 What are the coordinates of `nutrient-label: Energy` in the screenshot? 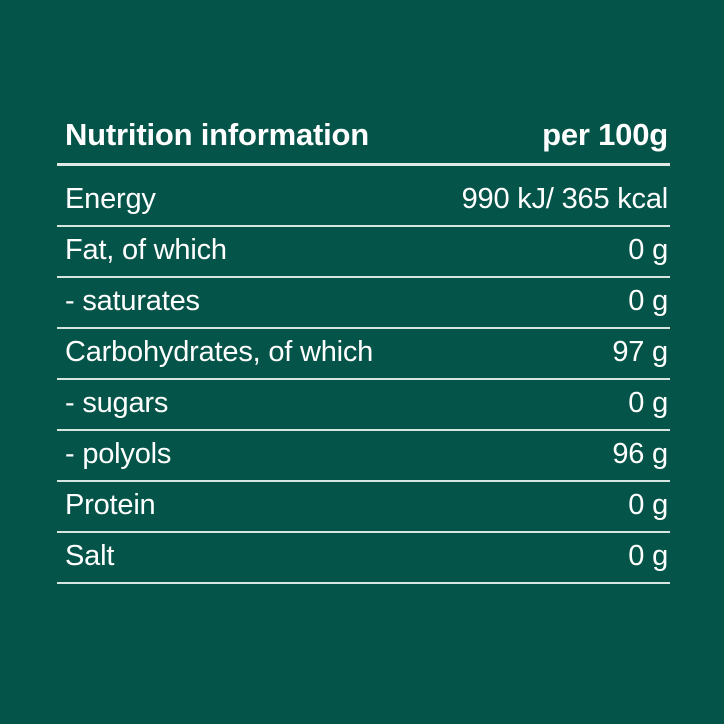 It's located at (110, 199).